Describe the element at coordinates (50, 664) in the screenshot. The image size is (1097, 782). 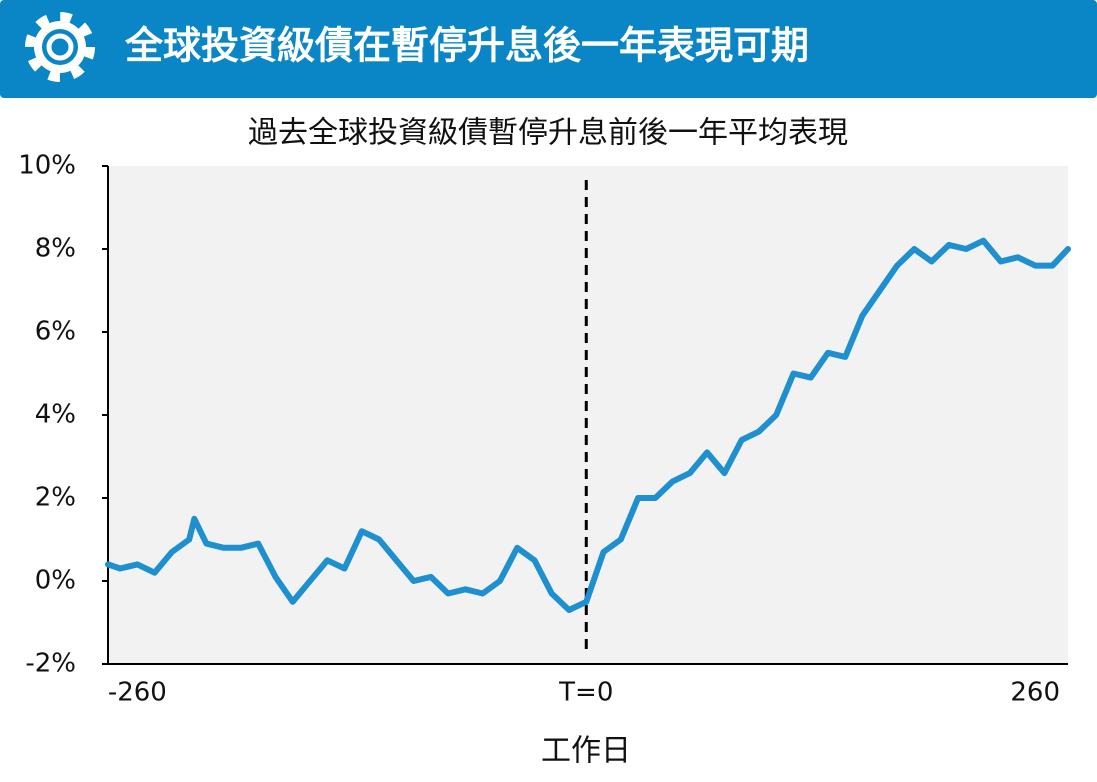
I see `y-tick-label: -2%` at that location.